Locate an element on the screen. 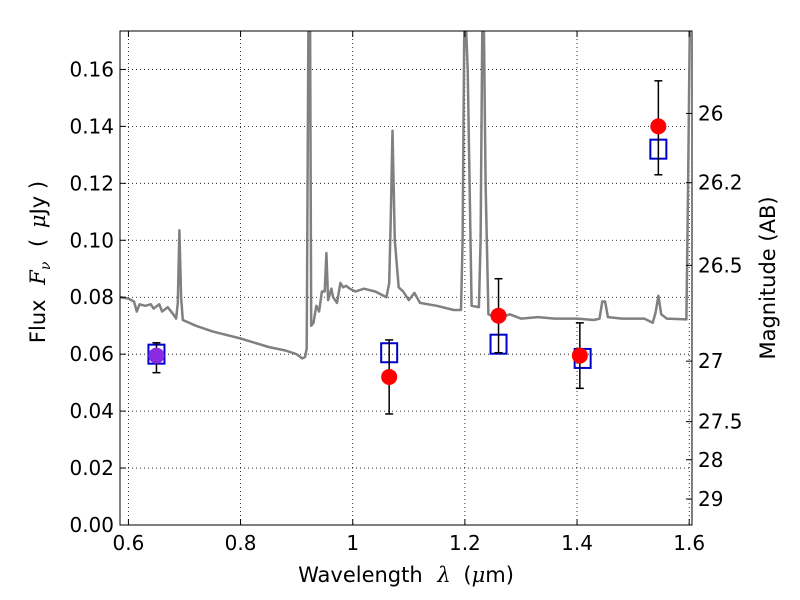  y2-tick-label: 27 is located at coordinates (710, 361).